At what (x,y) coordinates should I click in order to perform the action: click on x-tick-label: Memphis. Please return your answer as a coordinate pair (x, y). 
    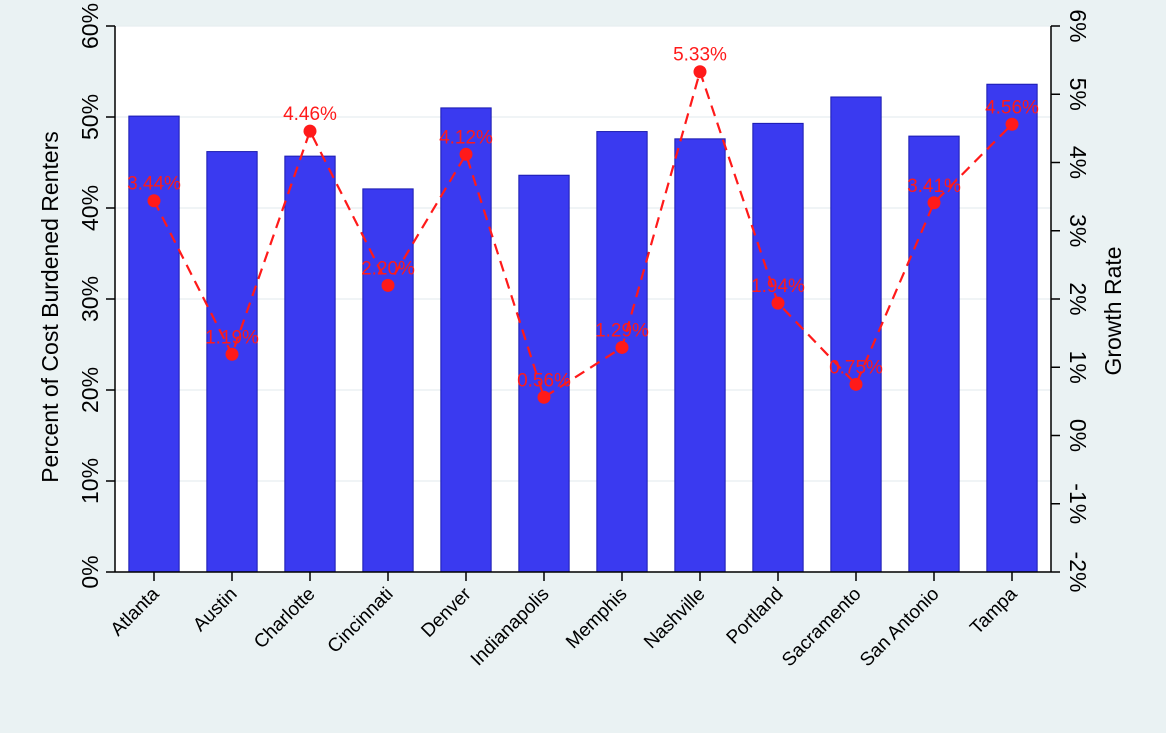
    Looking at the image, I should click on (596, 618).